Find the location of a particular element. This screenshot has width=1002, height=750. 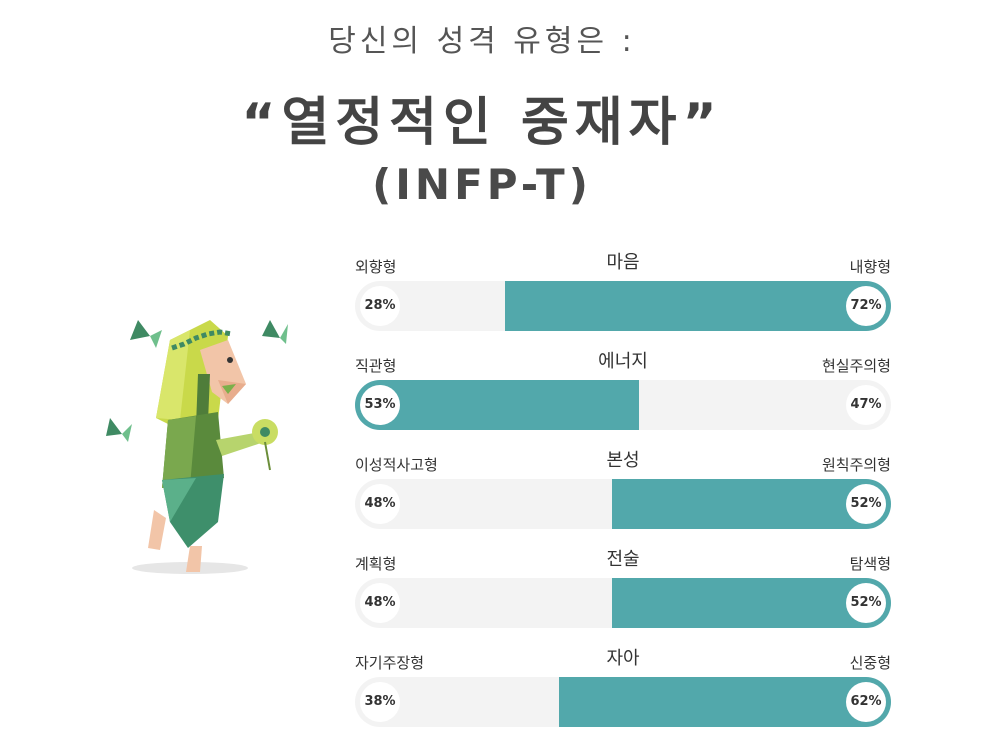

trait-scale-identity: 자기주장형 자아 신중형 38% 62% is located at coordinates (623, 693).